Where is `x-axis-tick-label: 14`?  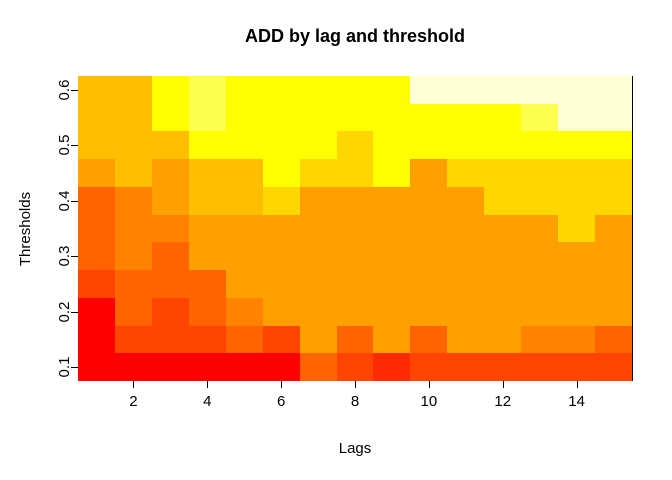 x-axis-tick-label: 14 is located at coordinates (576, 401).